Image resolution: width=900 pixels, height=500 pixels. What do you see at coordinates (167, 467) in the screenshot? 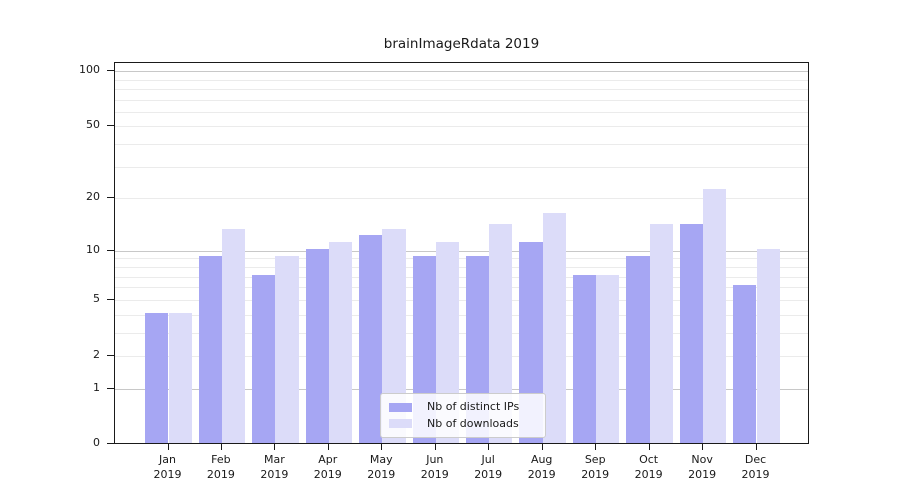
I see `x-label-jan: Jan 2019` at bounding box center [167, 467].